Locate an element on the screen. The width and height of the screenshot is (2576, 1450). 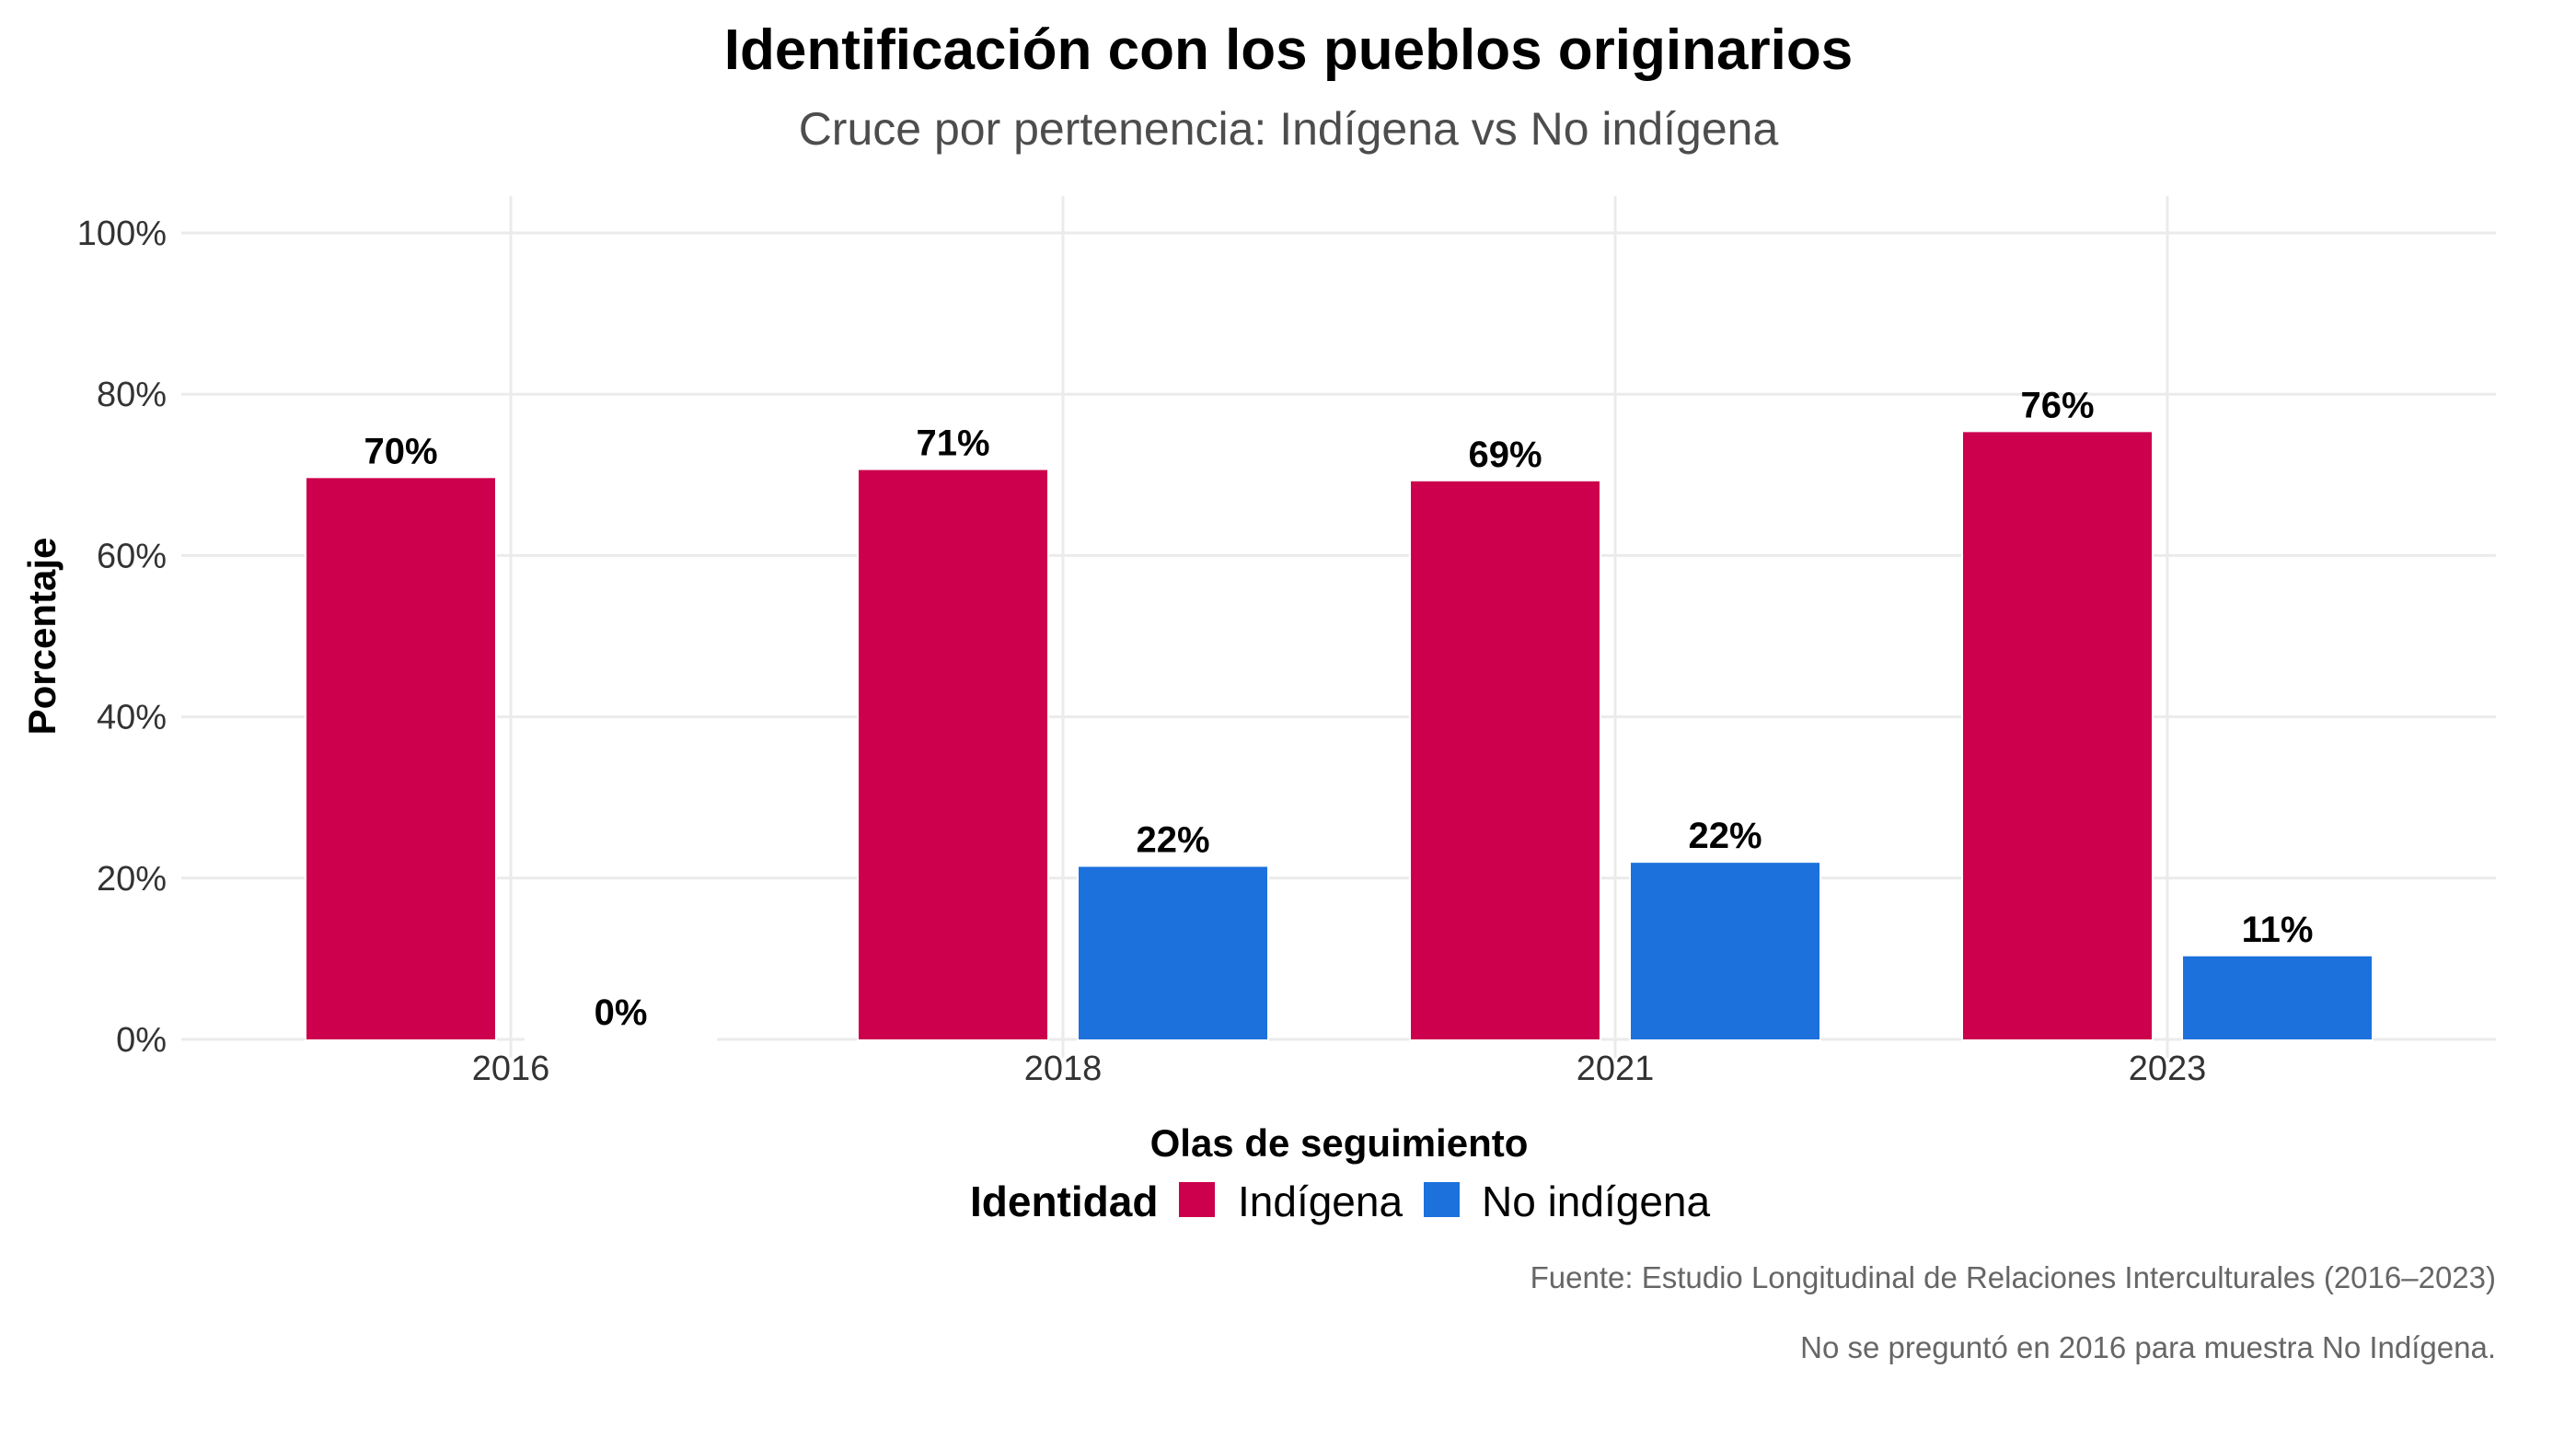
x-tick-label: 2018 is located at coordinates (1063, 1069).